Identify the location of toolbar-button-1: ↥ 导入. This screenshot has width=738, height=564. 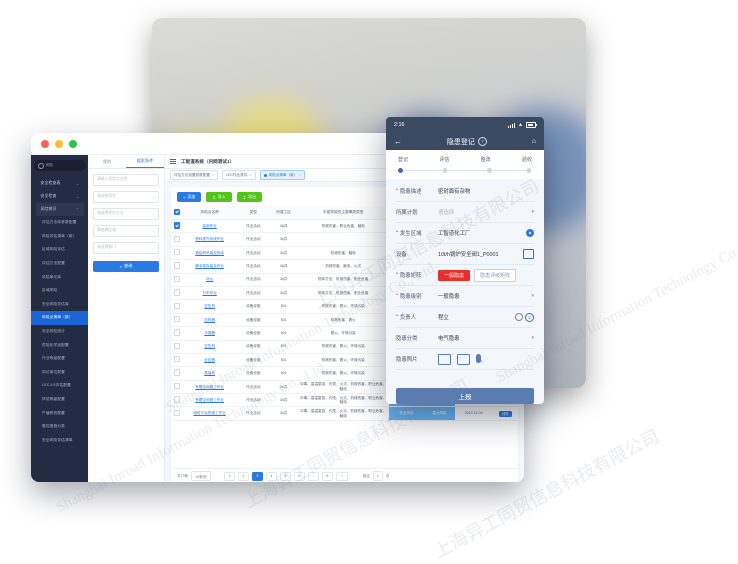
(219, 197).